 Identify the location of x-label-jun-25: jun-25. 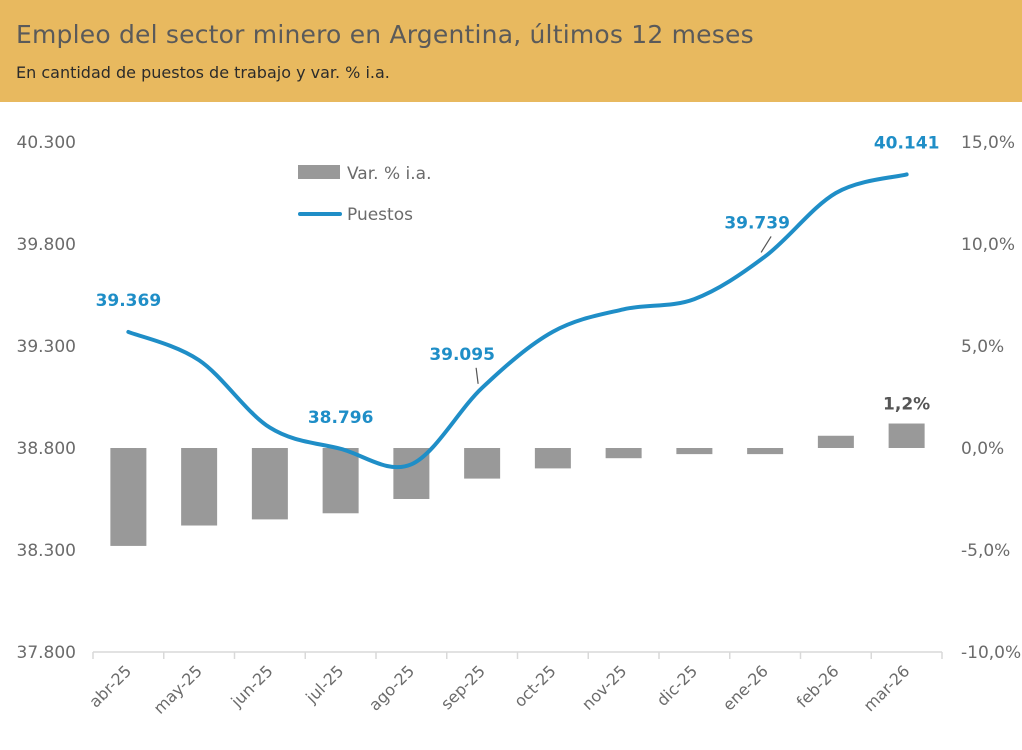
(252, 686).